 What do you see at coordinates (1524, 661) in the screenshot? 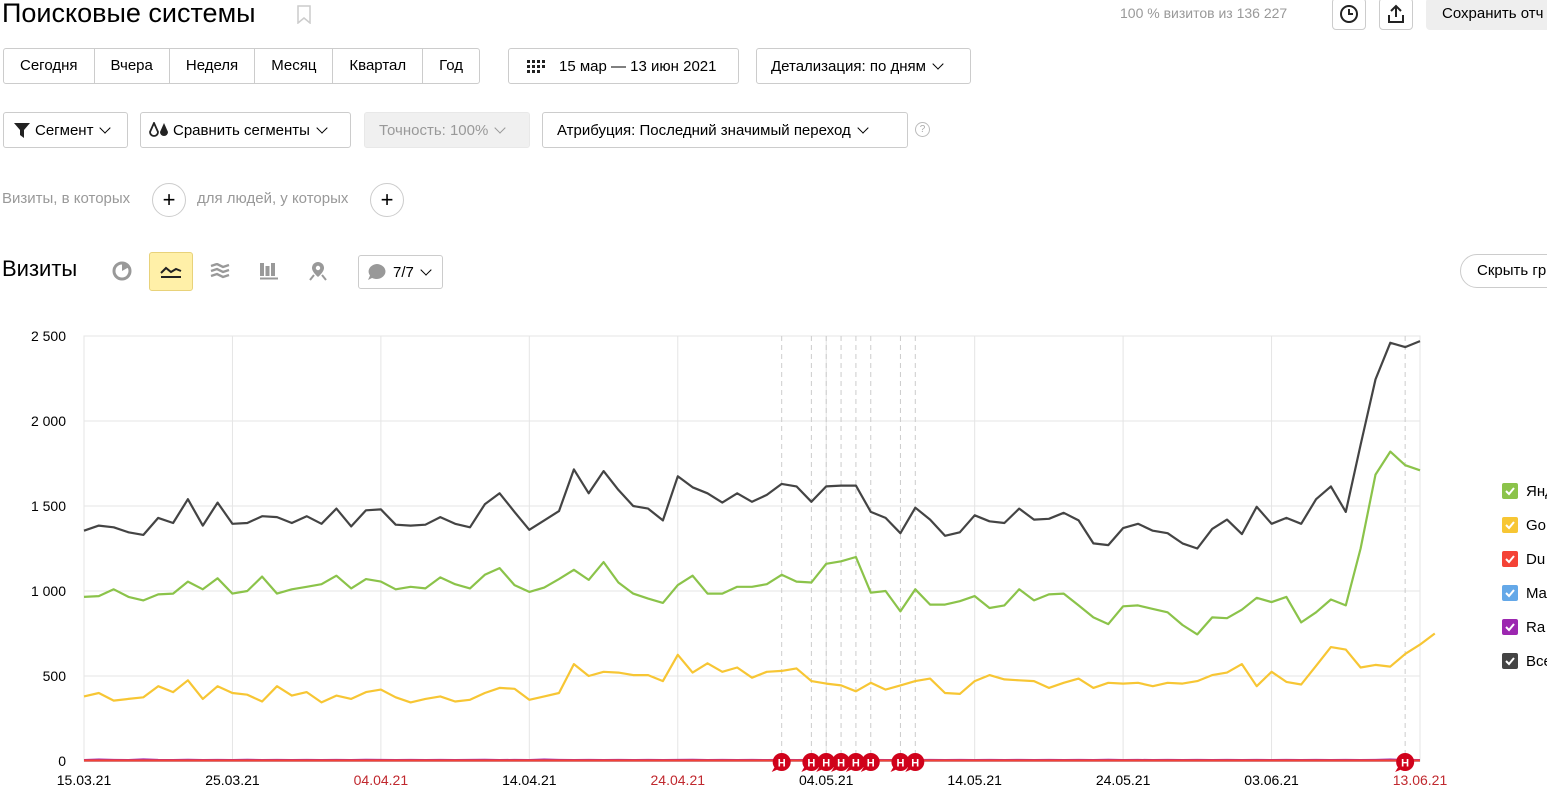
I see `legend-item-total: Все` at bounding box center [1524, 661].